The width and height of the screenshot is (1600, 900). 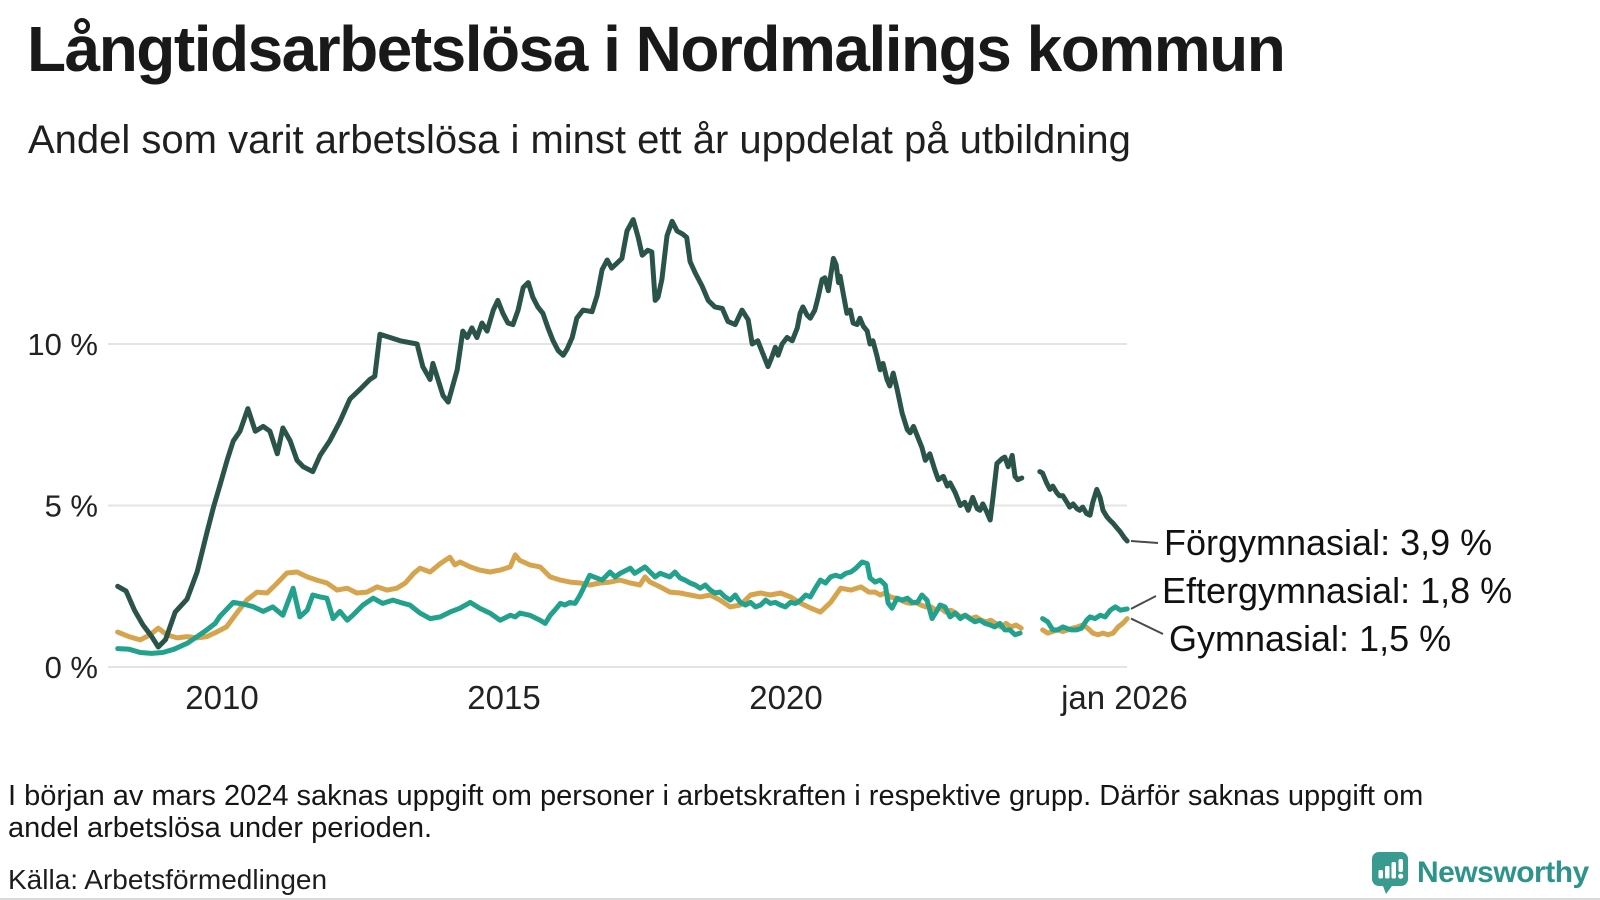 What do you see at coordinates (503, 697) in the screenshot?
I see `x-axis-label-2015: 2015` at bounding box center [503, 697].